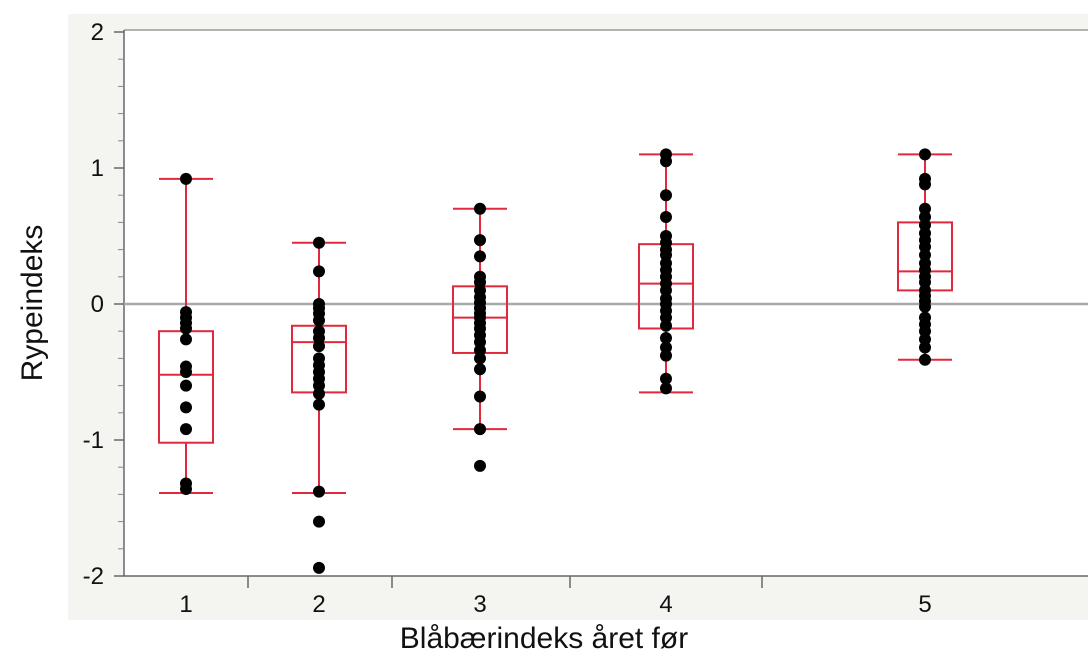  I want to click on y-tick-label: 1, so click(97, 168).